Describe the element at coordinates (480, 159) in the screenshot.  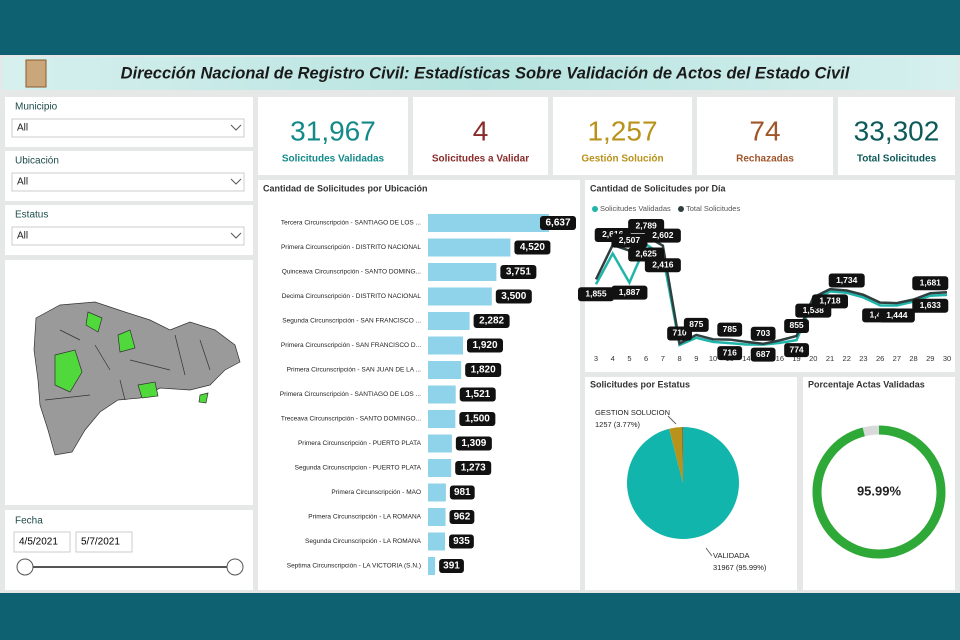
I see `kpi-label: Solicitudes a Validar` at that location.